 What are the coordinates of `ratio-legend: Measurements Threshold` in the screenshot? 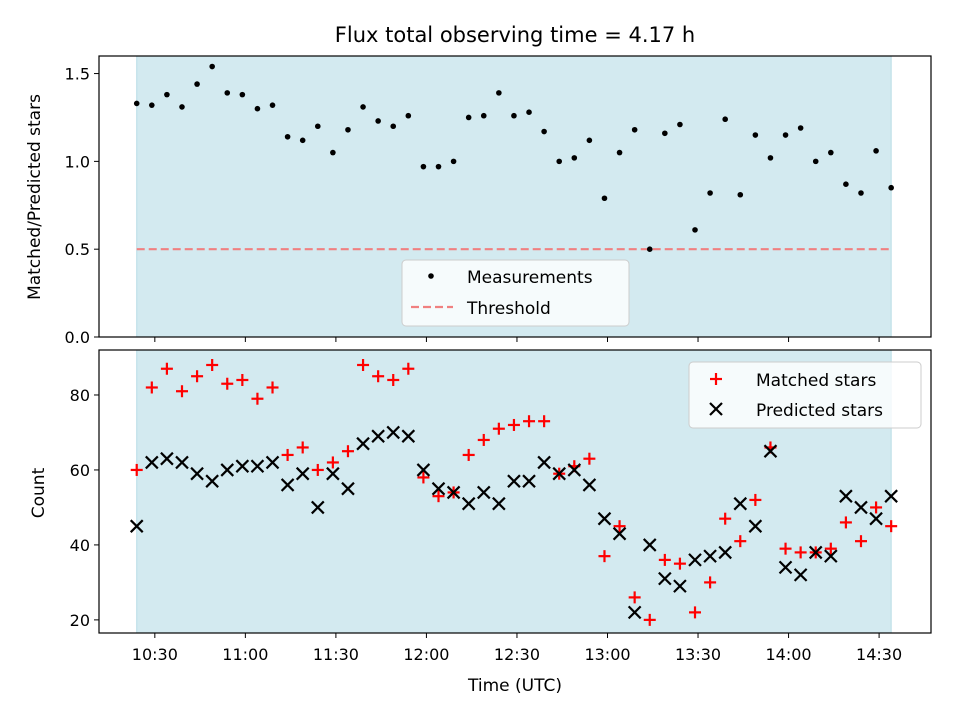 It's located at (515, 293).